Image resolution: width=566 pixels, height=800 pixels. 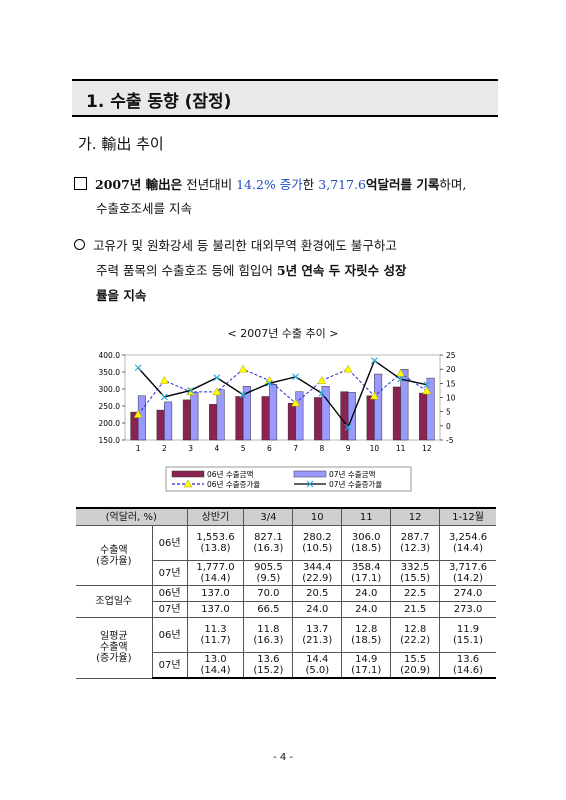 What do you see at coordinates (453, 184) in the screenshot?
I see `bullet1-text3: 하며,` at bounding box center [453, 184].